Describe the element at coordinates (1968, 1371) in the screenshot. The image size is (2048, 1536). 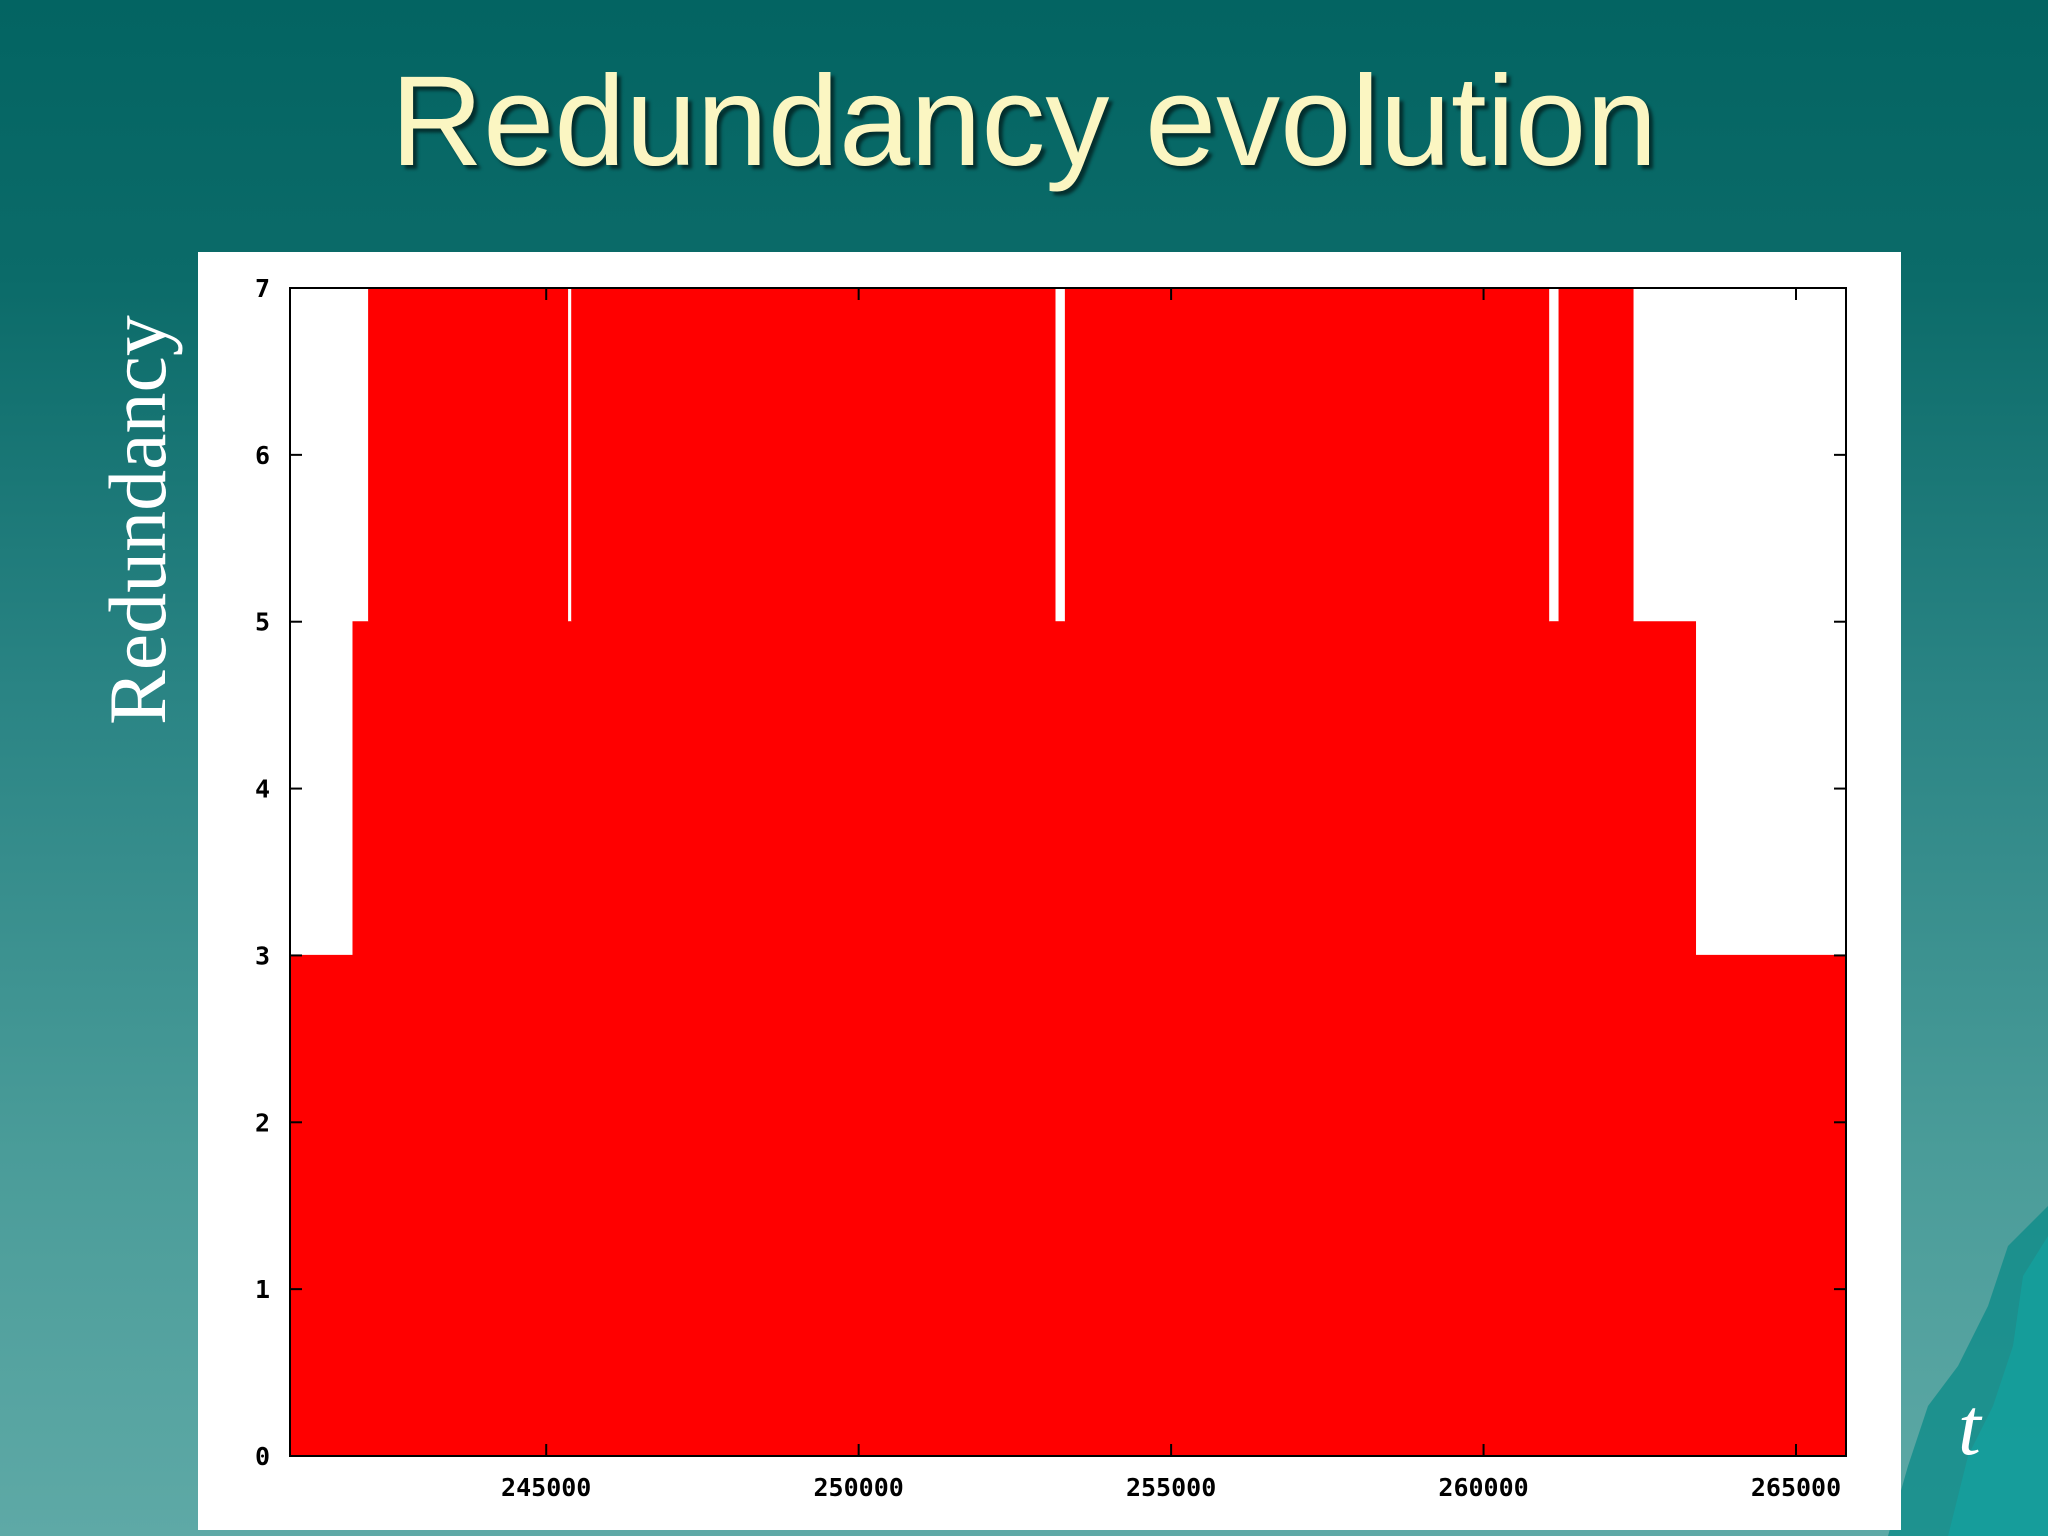
I see `iceberg-decoration` at that location.